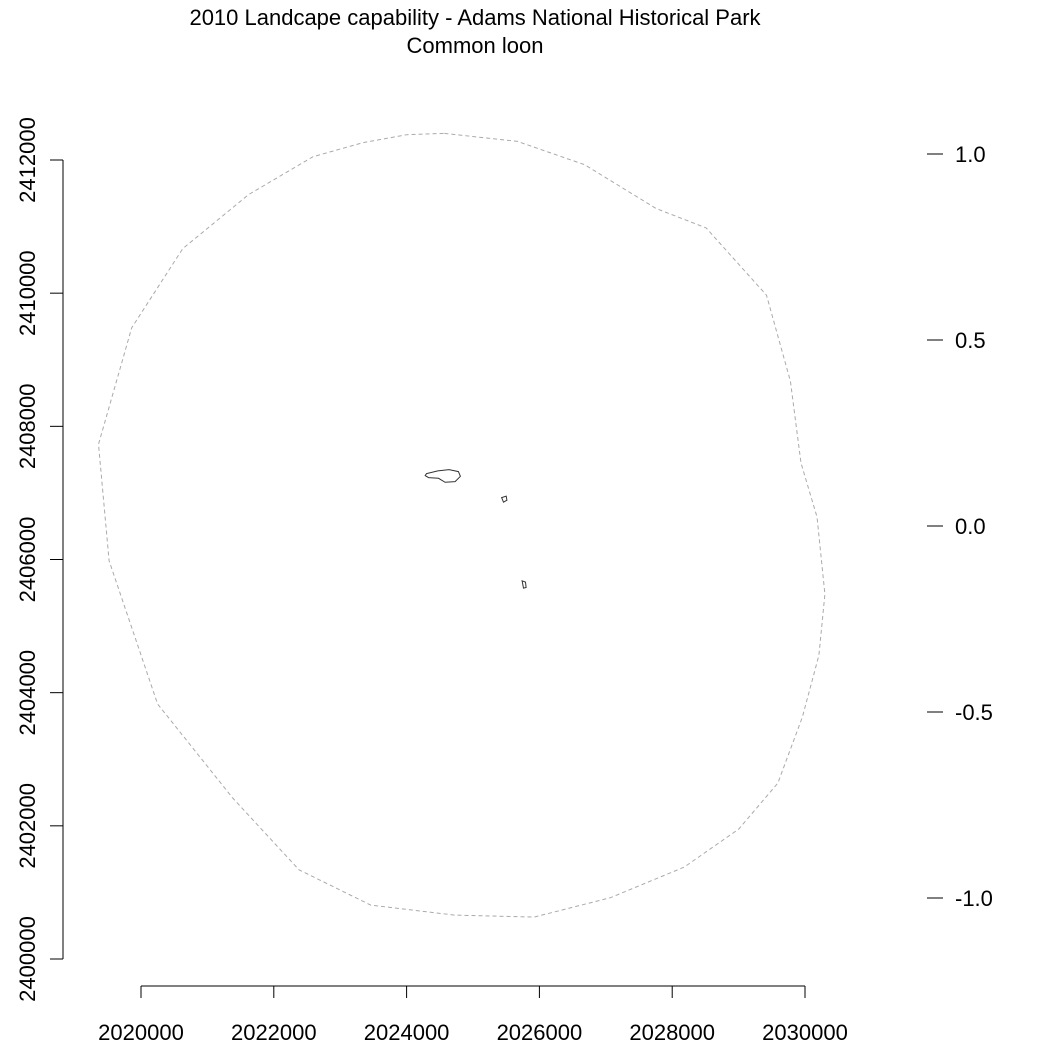  I want to click on y-tick-label: 2400000, so click(27, 959).